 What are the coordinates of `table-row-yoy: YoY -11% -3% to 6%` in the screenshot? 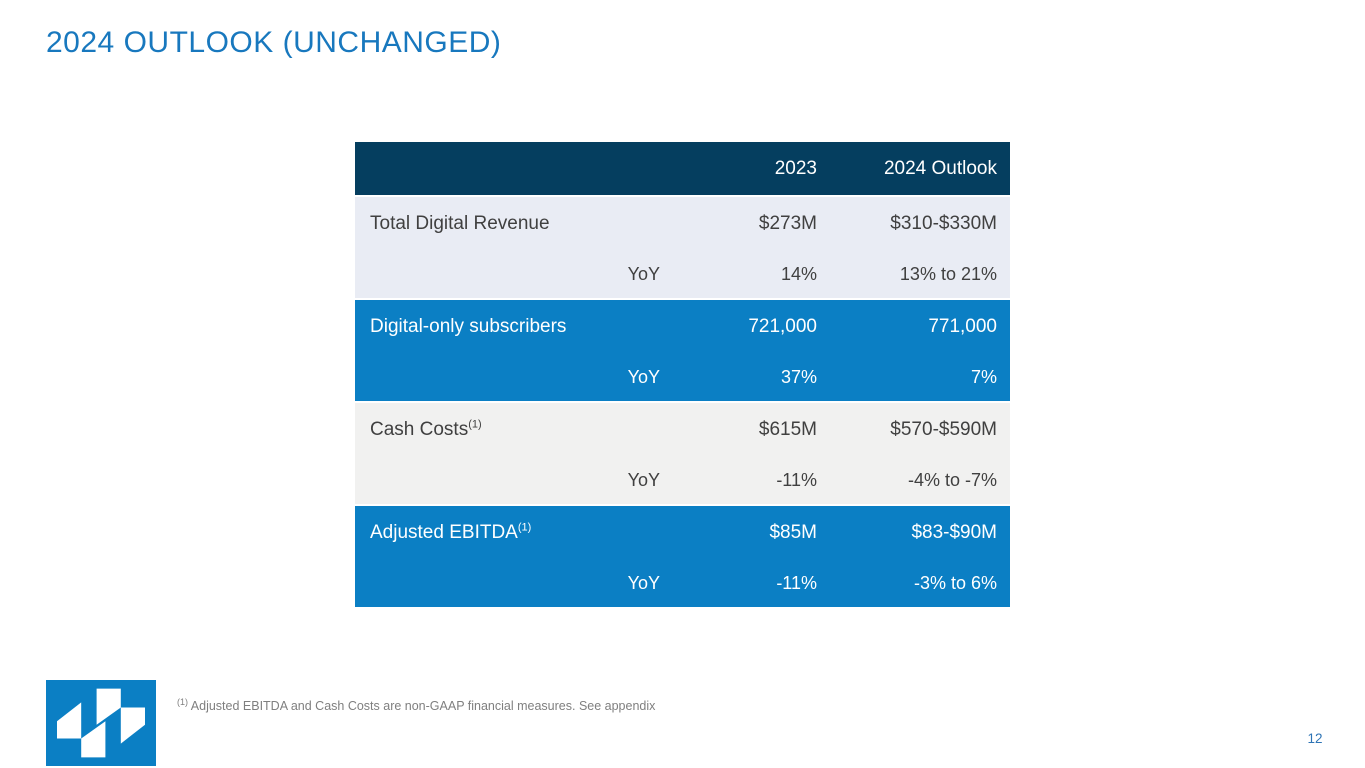 It's located at (682, 583).